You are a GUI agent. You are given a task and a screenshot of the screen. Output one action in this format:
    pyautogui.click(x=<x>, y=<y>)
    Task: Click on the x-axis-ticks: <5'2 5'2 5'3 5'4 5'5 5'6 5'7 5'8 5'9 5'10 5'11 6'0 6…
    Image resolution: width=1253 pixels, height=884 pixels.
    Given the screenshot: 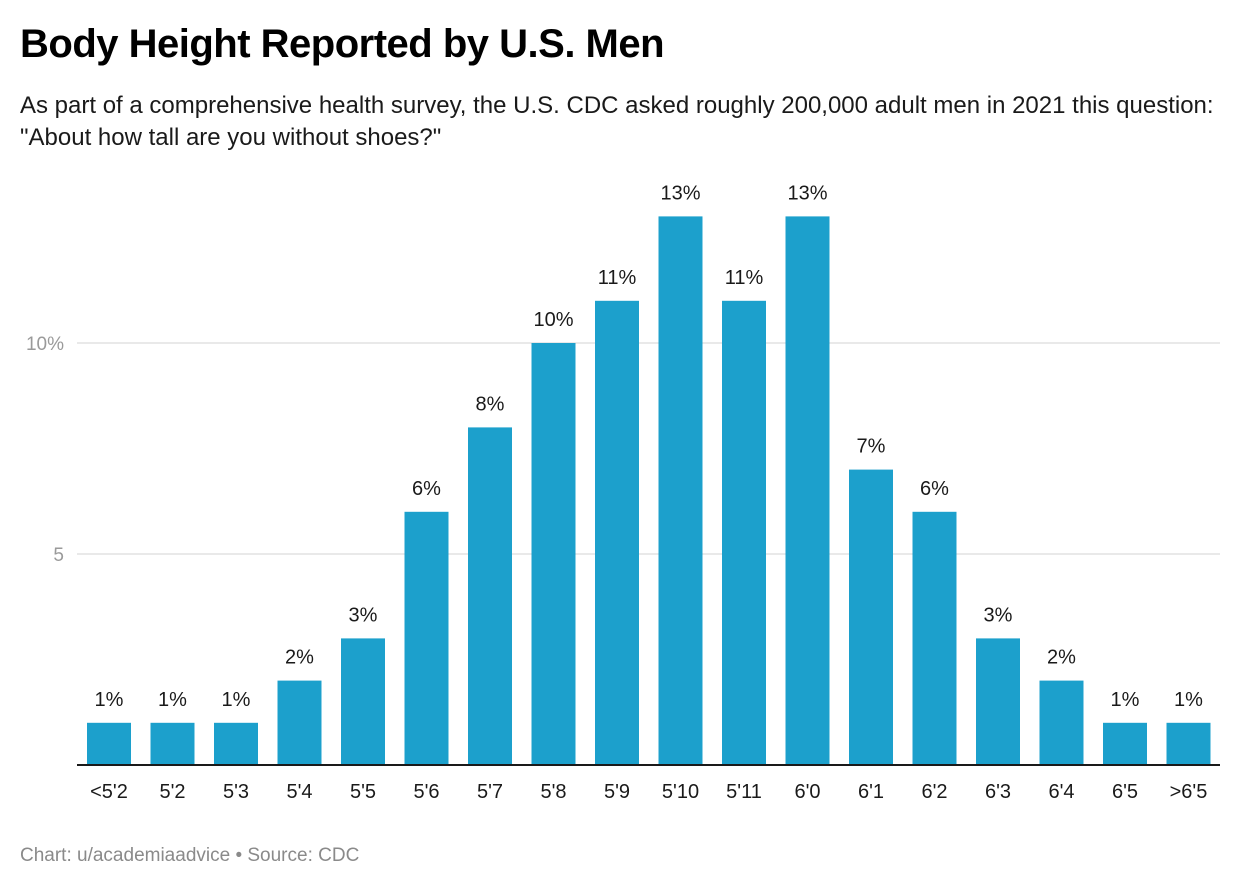 What is the action you would take?
    pyautogui.click(x=648, y=792)
    